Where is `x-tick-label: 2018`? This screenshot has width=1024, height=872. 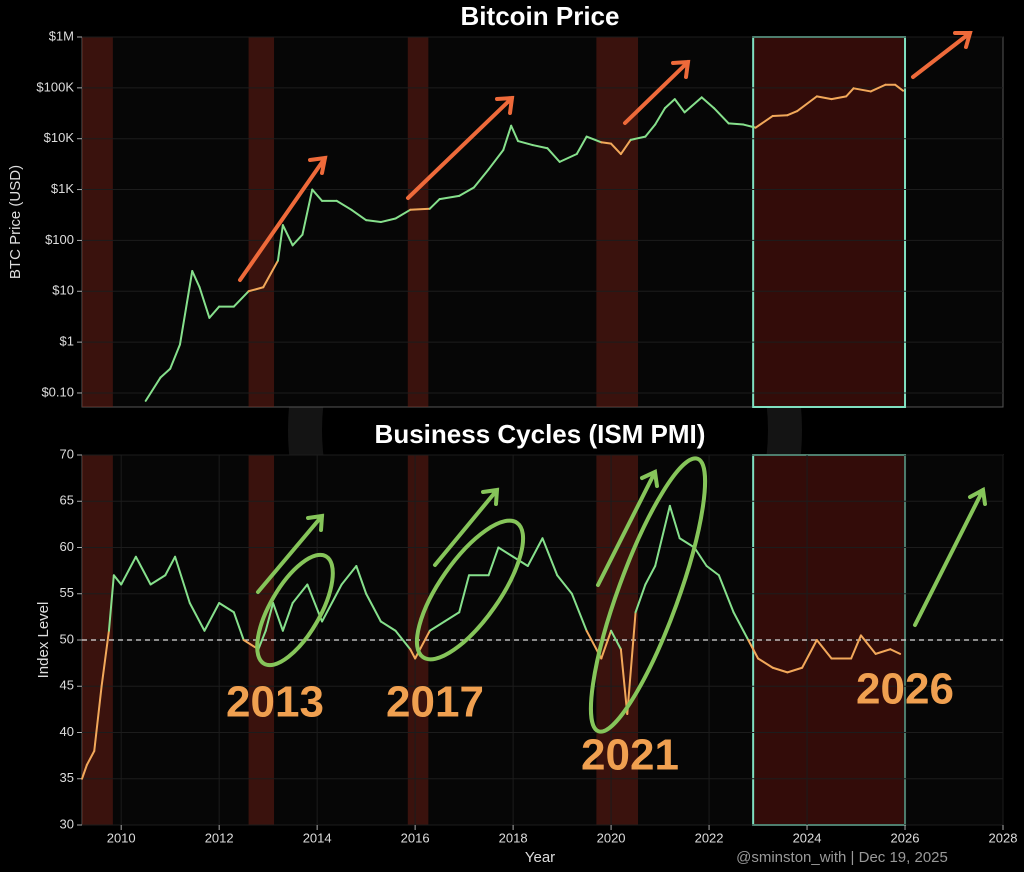
x-tick-label: 2018 is located at coordinates (513, 837).